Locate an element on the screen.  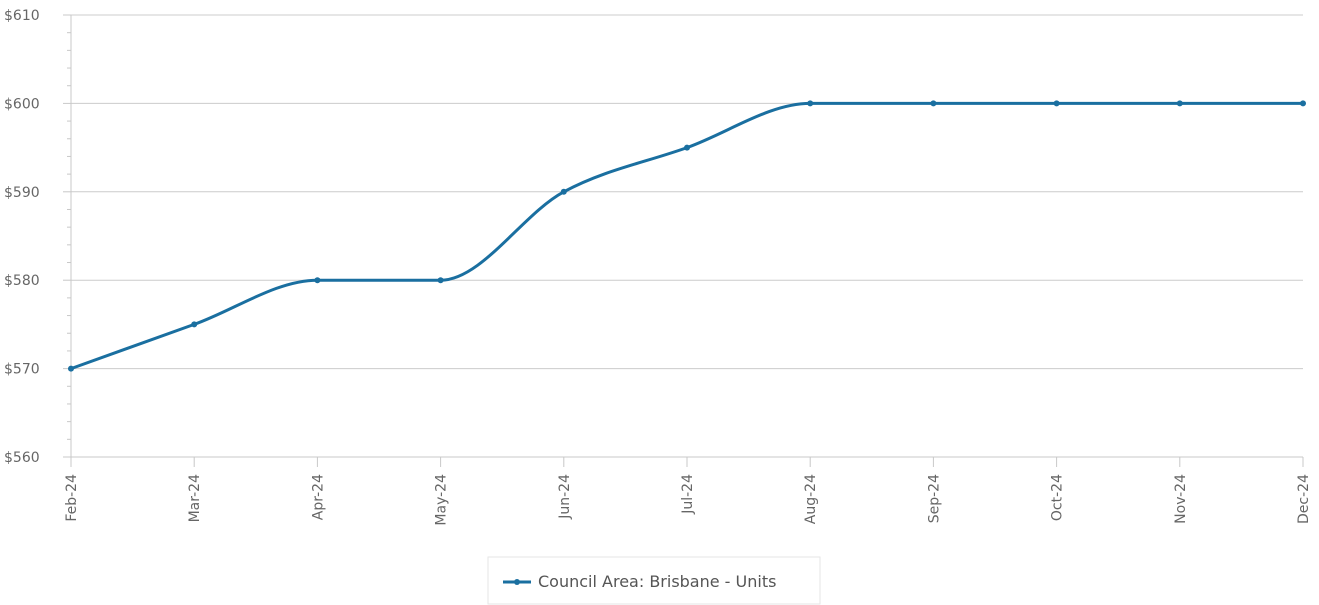
x-tick-label: Apr-24 is located at coordinates (318, 497).